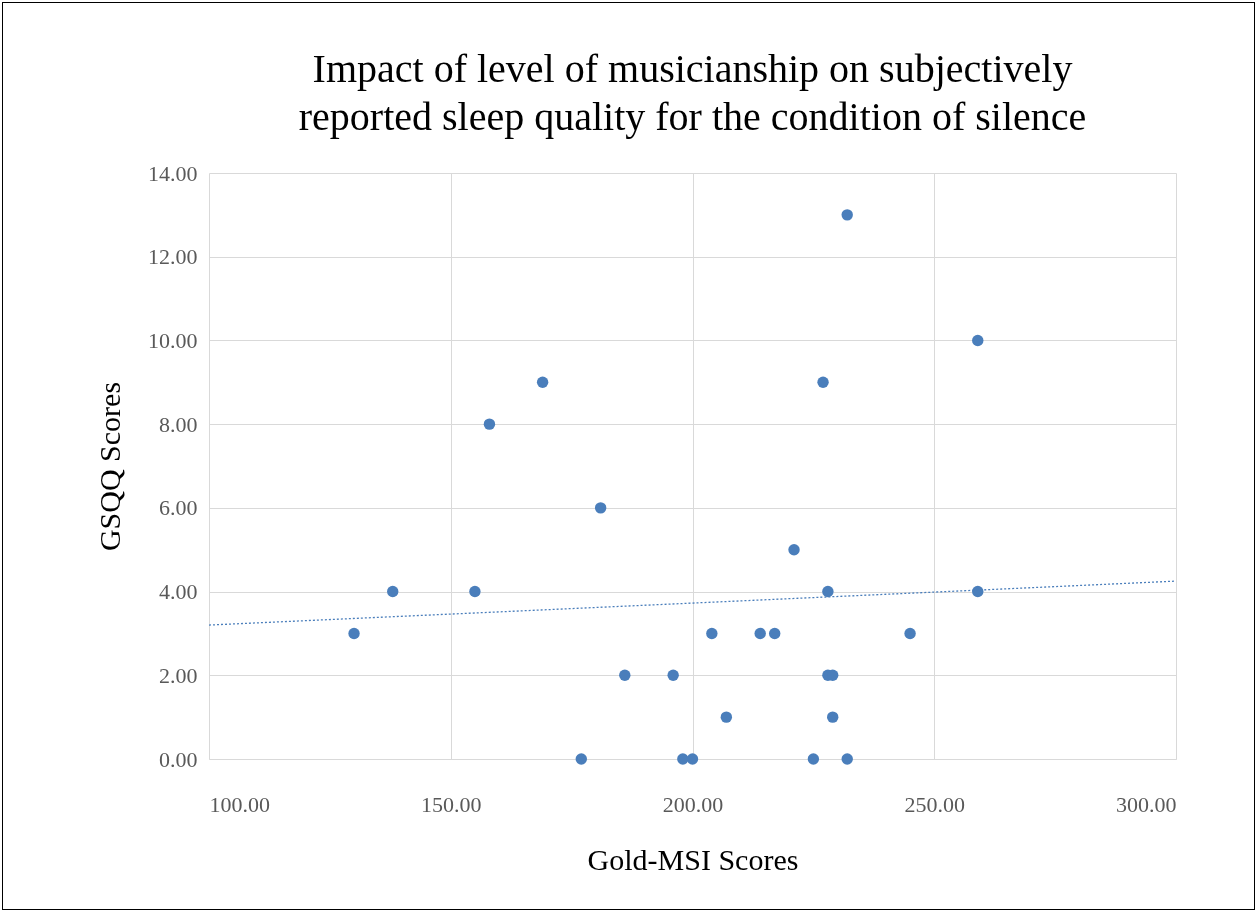 This screenshot has height=914, width=1259. Describe the element at coordinates (178, 508) in the screenshot. I see `y-tick-label: 6.00` at that location.